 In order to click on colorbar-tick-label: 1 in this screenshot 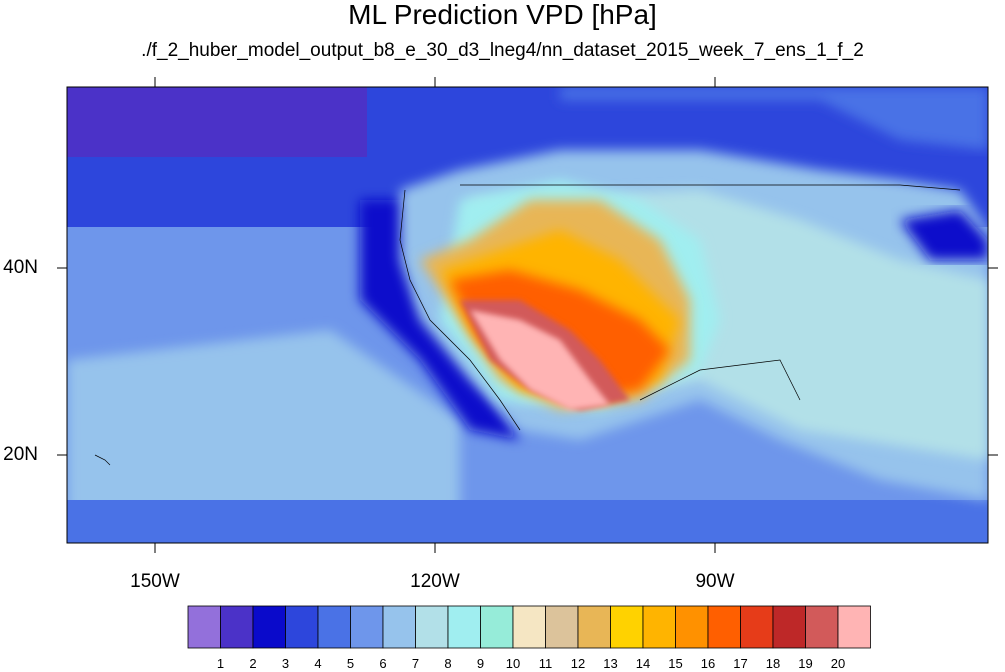, I will do `click(220, 663)`.